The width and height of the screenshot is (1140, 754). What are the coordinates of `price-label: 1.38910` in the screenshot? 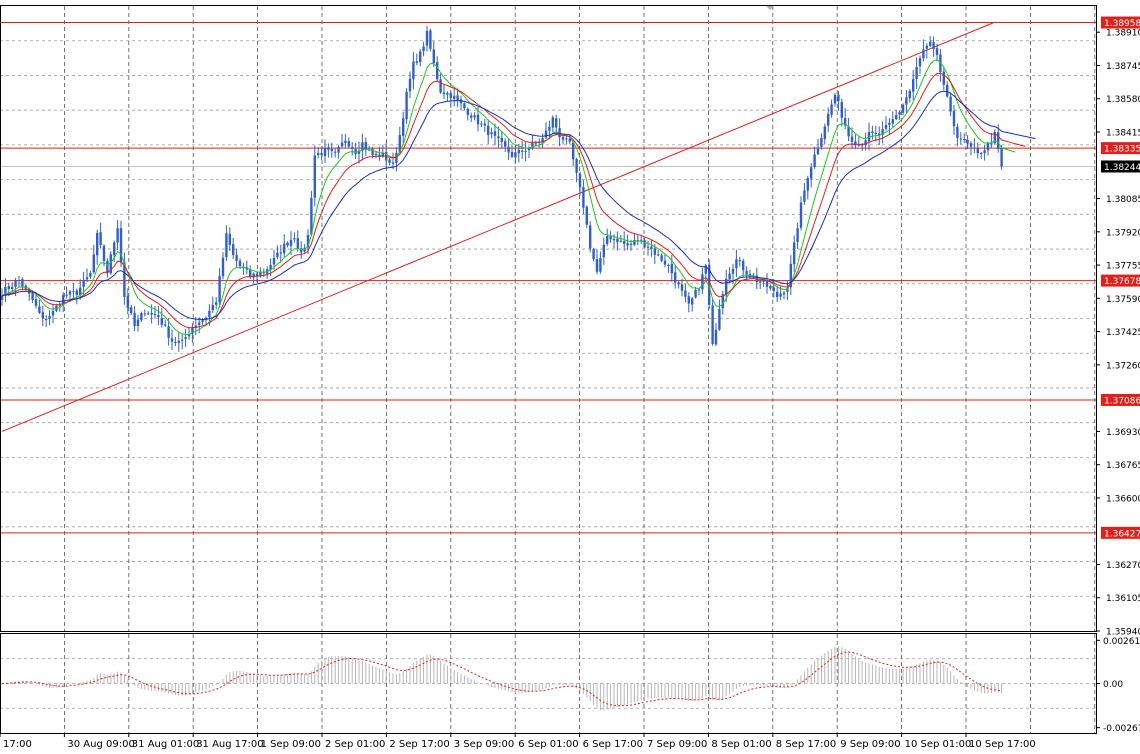 It's located at (1123, 34).